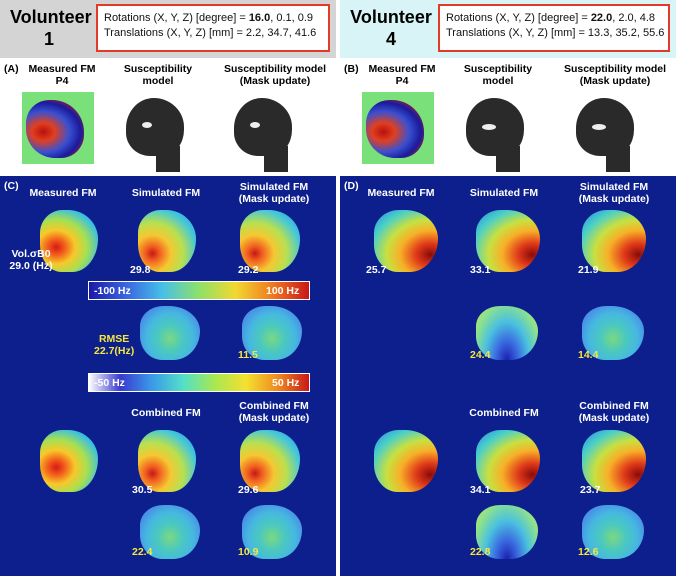 This screenshot has width=676, height=576. What do you see at coordinates (69, 241) in the screenshot?
I see `c-measured-fm-brain` at bounding box center [69, 241].